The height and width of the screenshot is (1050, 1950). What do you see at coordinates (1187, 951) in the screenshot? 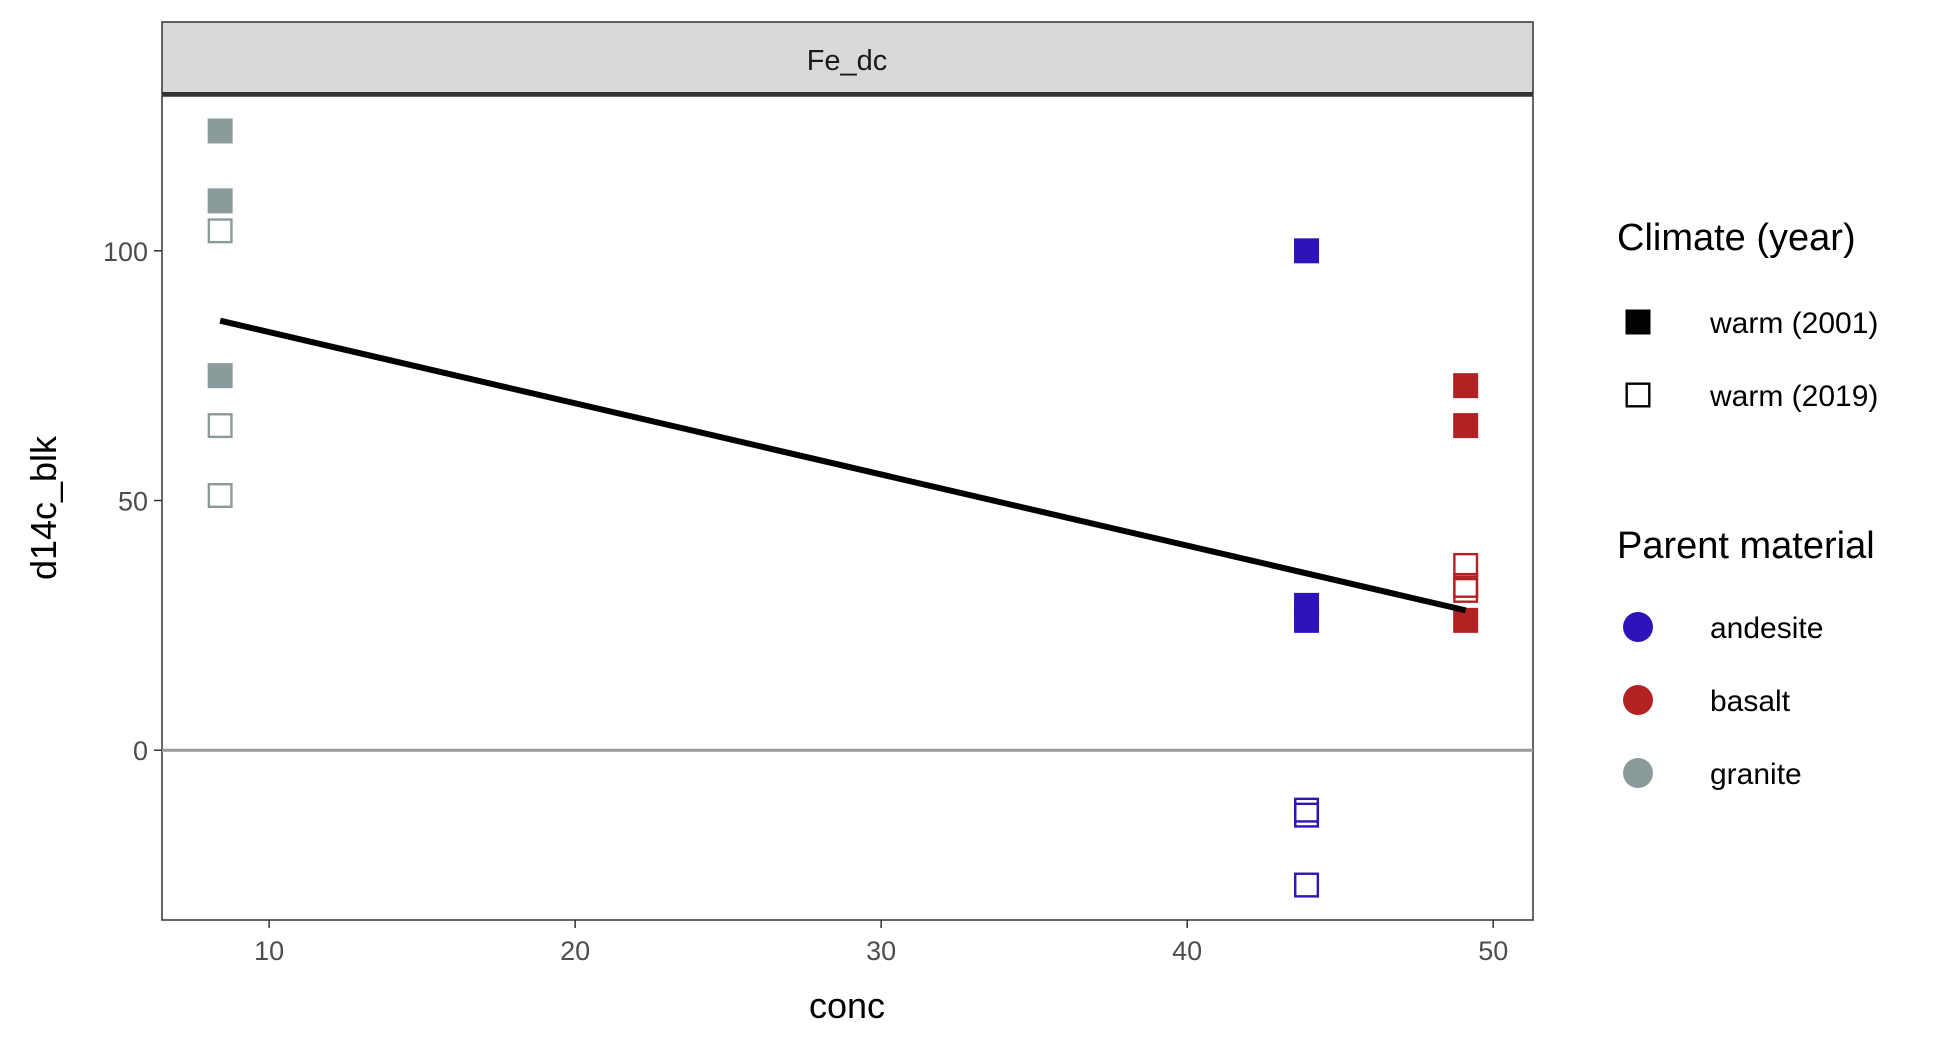
I see `x-tick-label: 40` at bounding box center [1187, 951].